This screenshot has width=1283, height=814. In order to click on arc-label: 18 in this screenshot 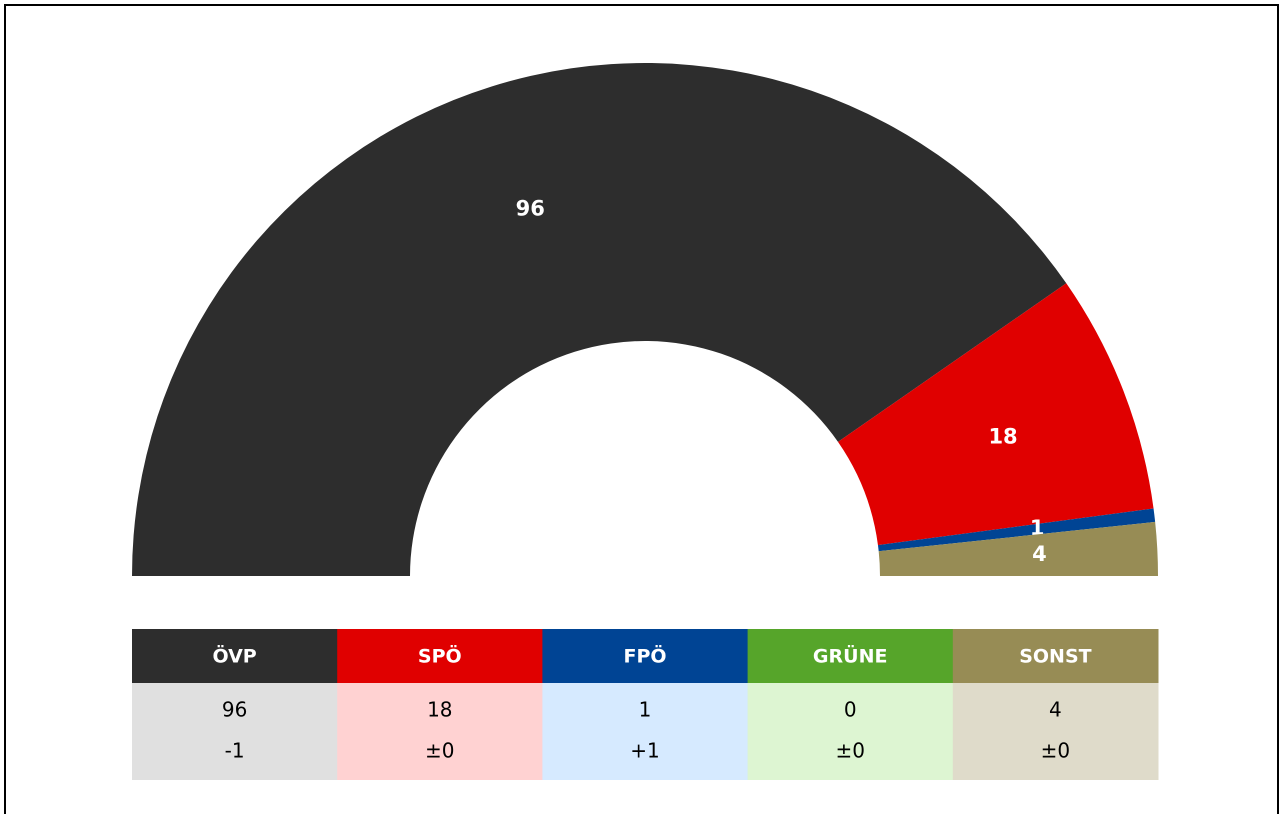, I will do `click(1002, 436)`.